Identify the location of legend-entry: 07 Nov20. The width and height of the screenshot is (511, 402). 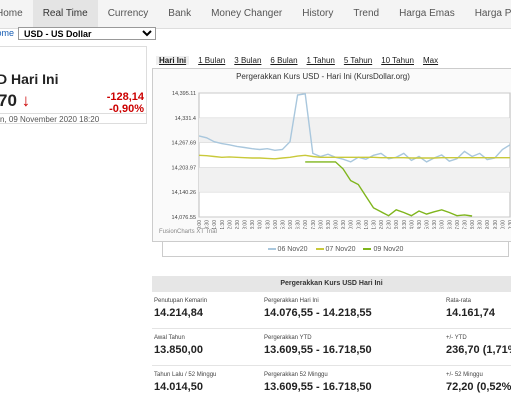
(335, 249).